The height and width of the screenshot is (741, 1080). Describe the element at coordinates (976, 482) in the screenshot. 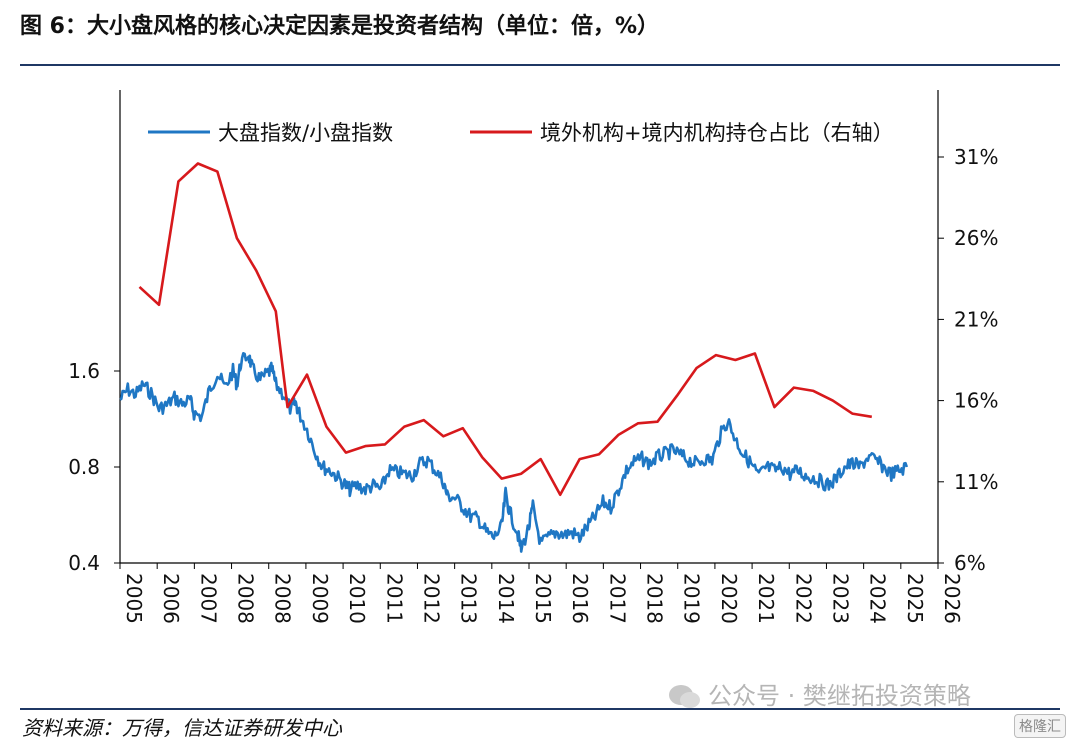

I see `right-tick-label: 11%` at that location.